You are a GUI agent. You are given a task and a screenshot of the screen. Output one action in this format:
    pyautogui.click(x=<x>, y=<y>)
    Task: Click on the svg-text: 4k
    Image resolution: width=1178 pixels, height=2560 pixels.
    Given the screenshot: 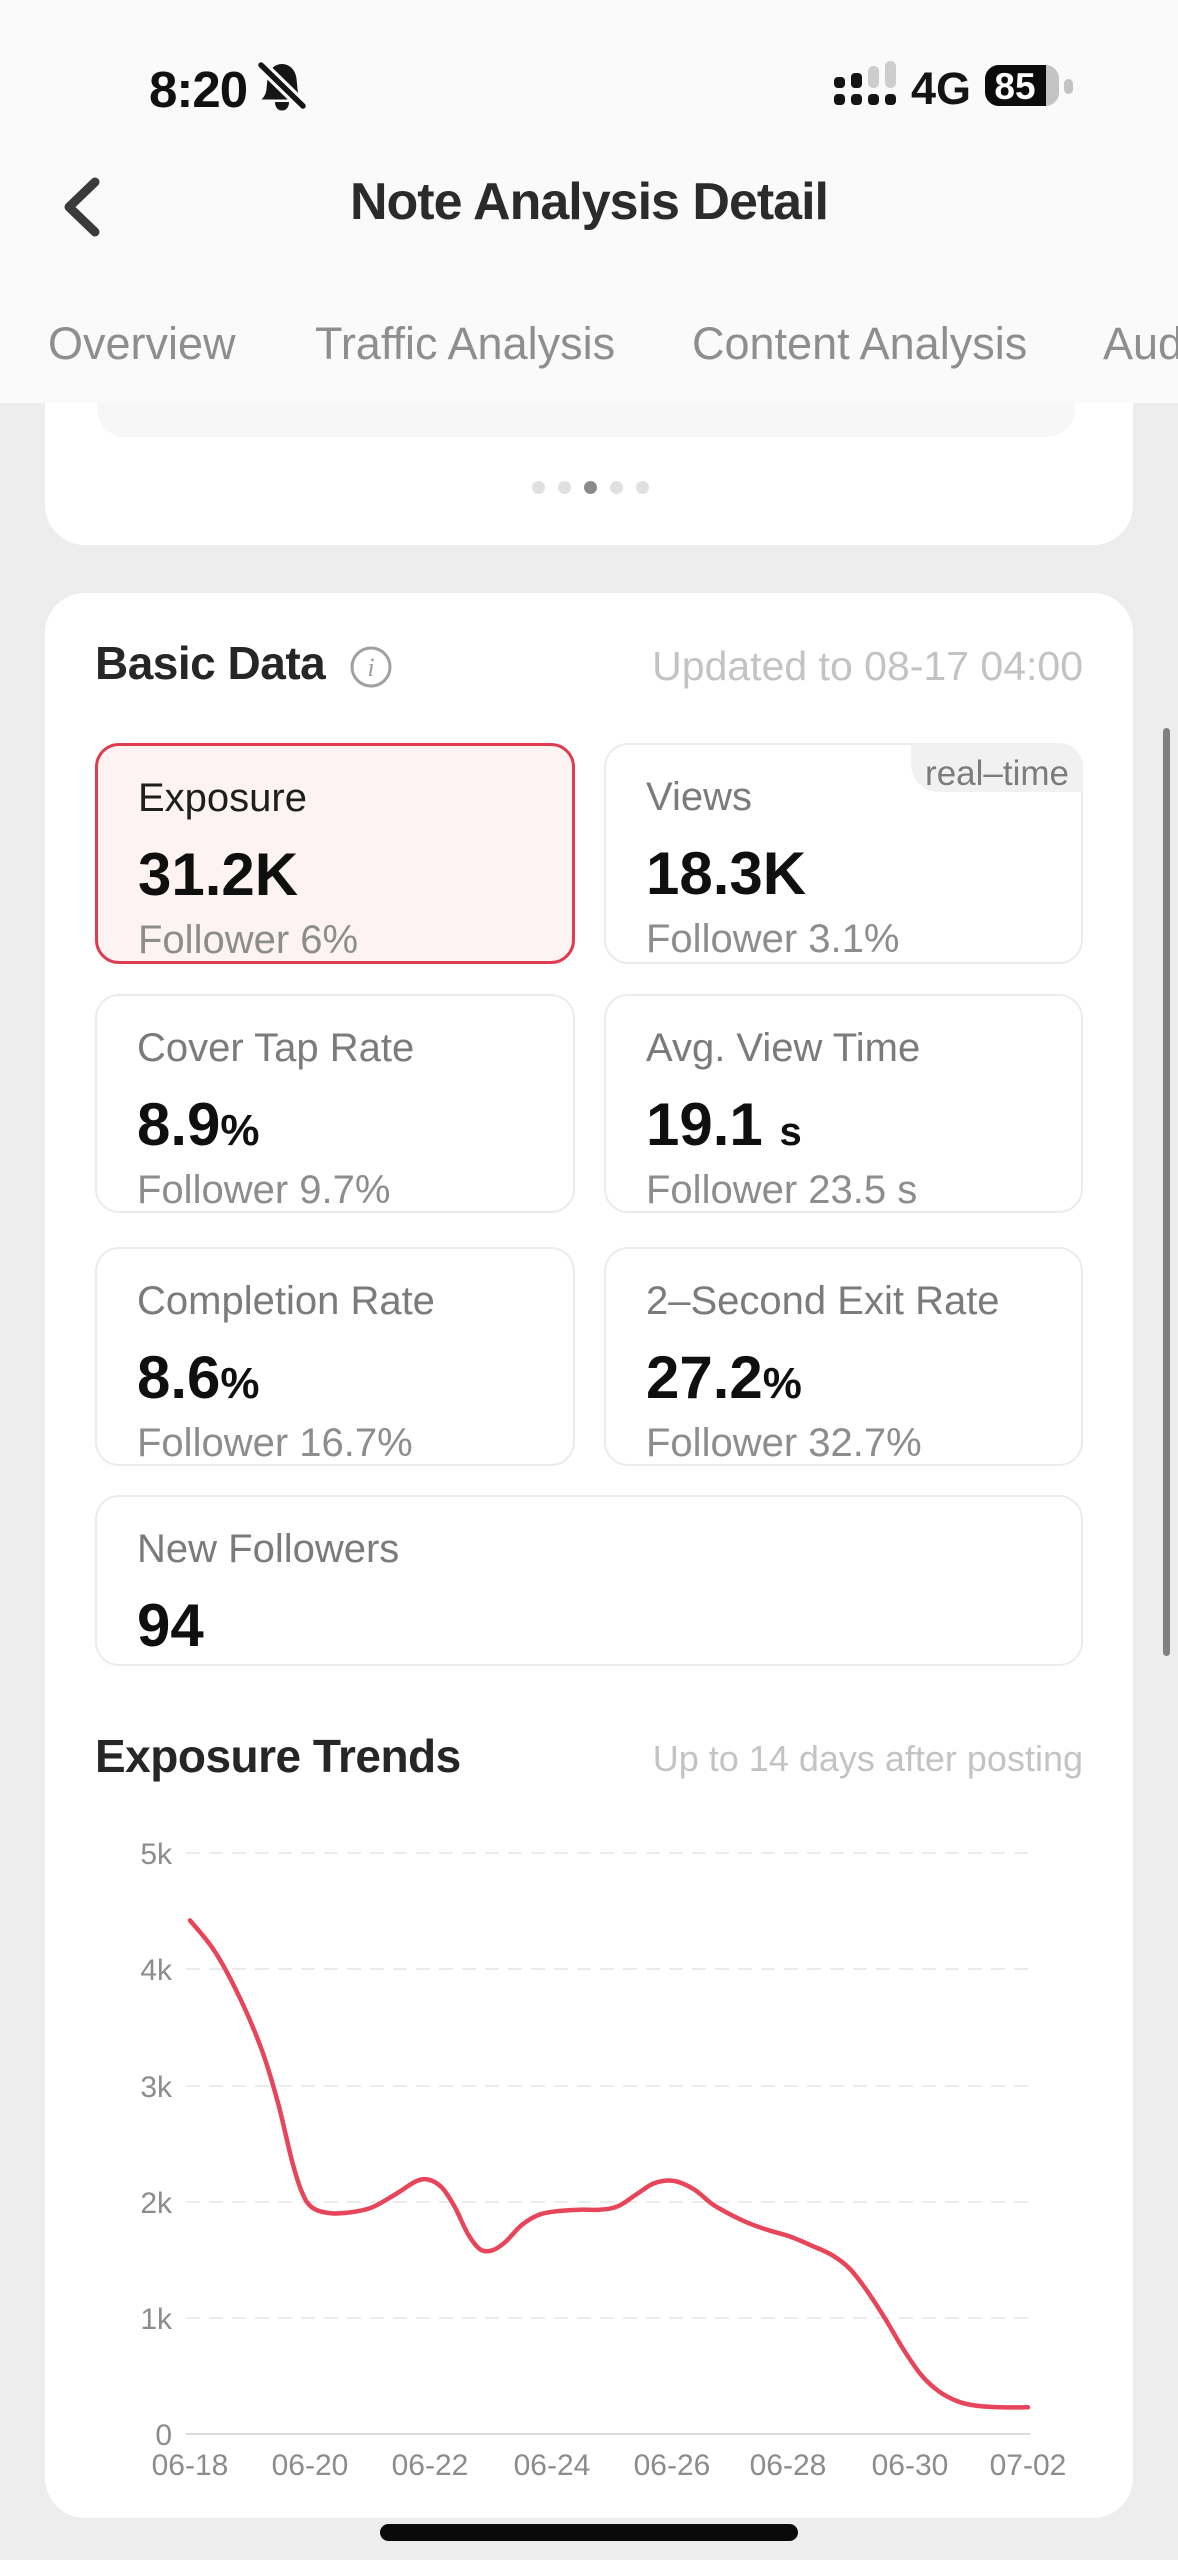 What is the action you would take?
    pyautogui.click(x=156, y=1970)
    